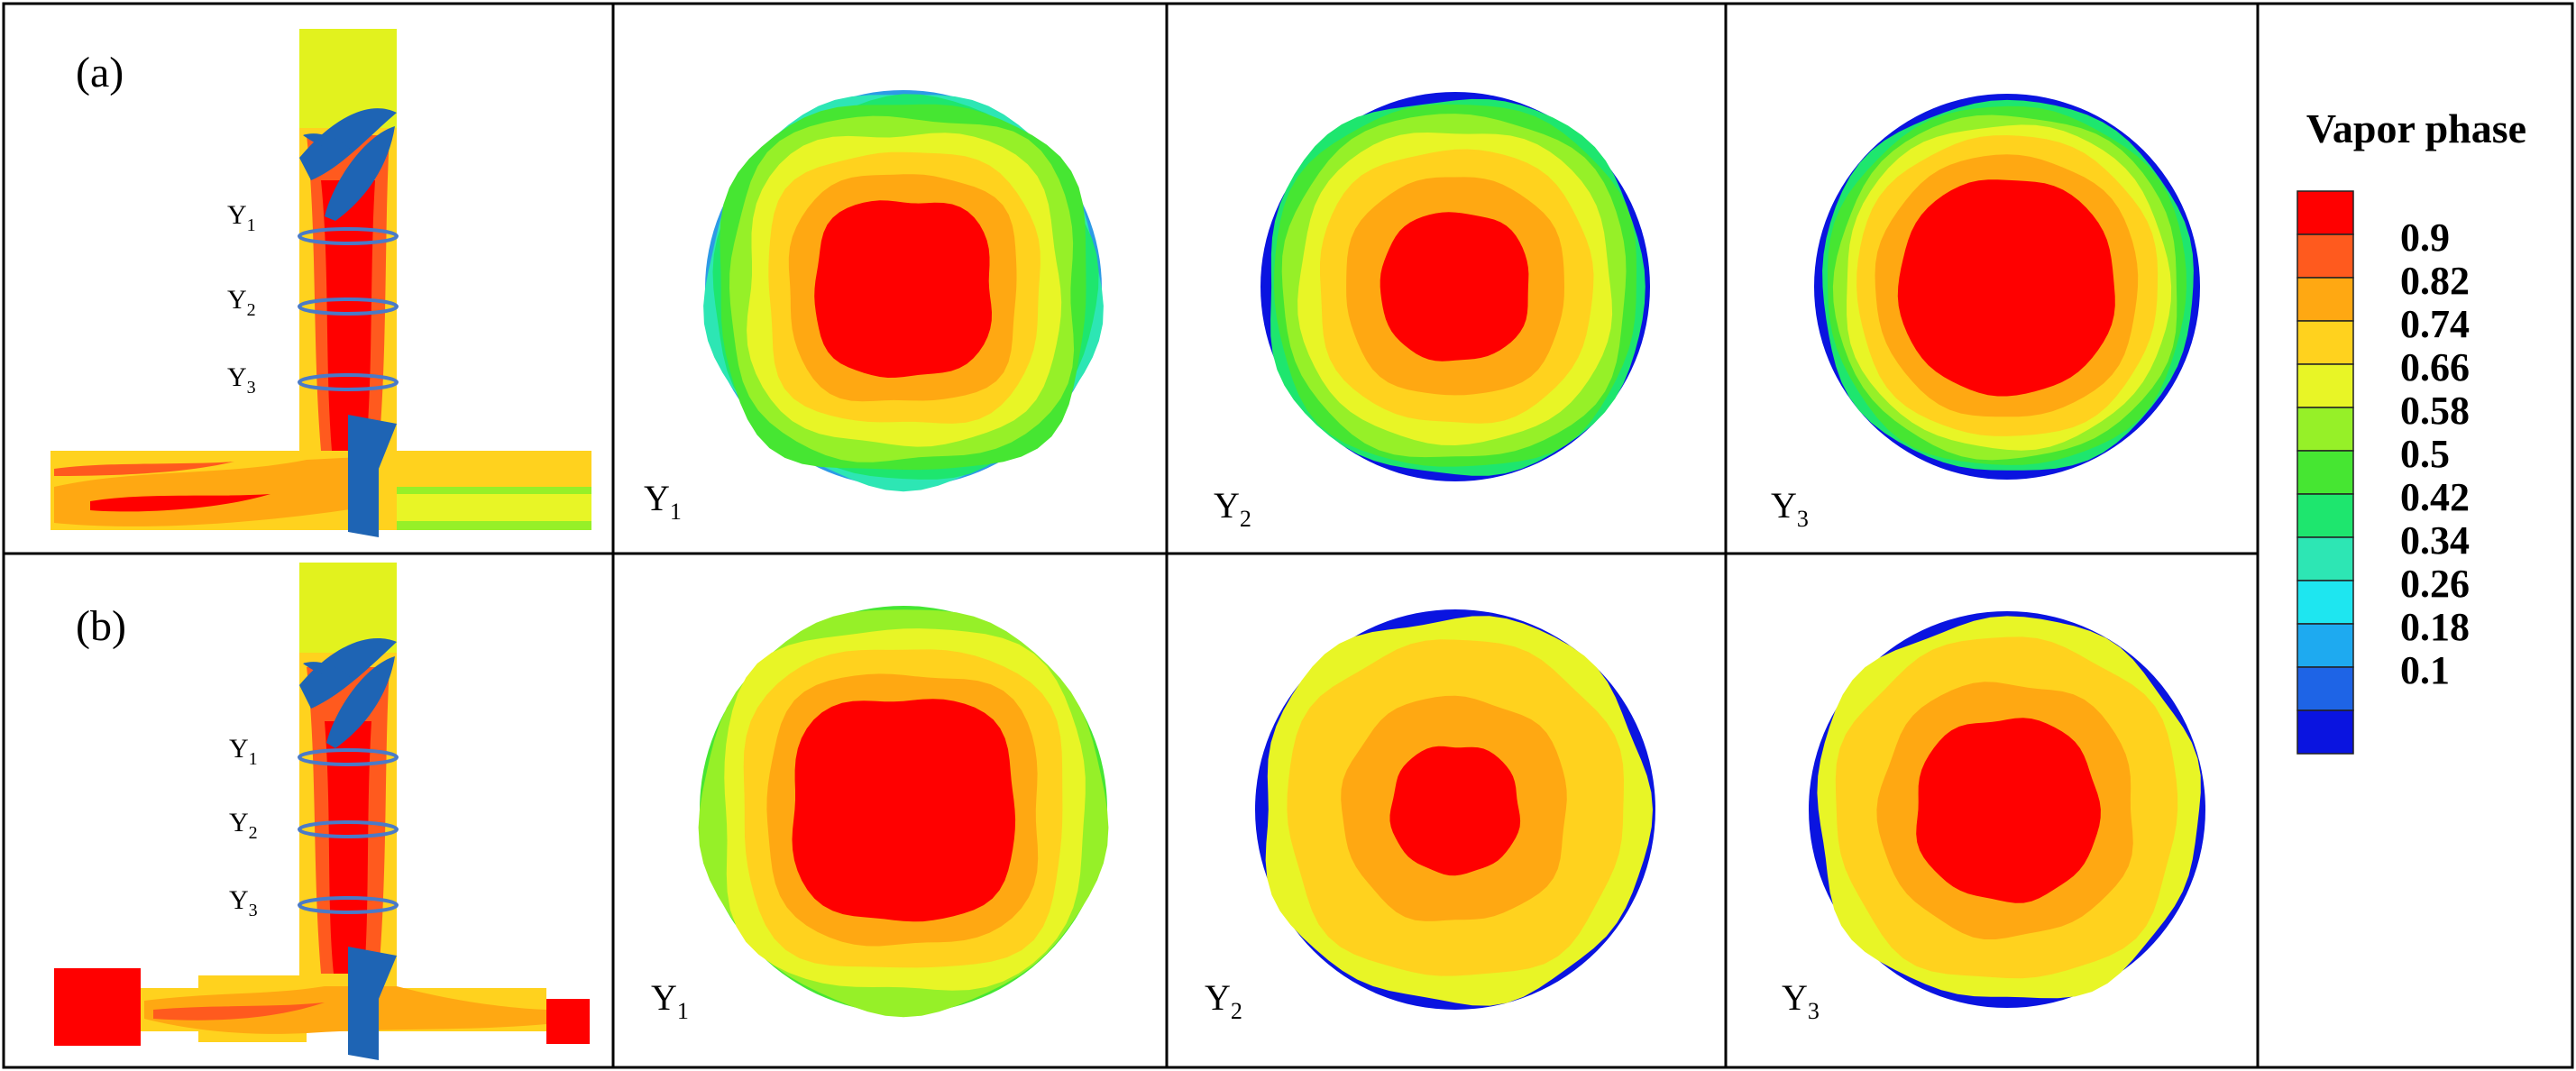 This screenshot has width=2576, height=1071. I want to click on section-caption-a-y1: Y1, so click(663, 502).